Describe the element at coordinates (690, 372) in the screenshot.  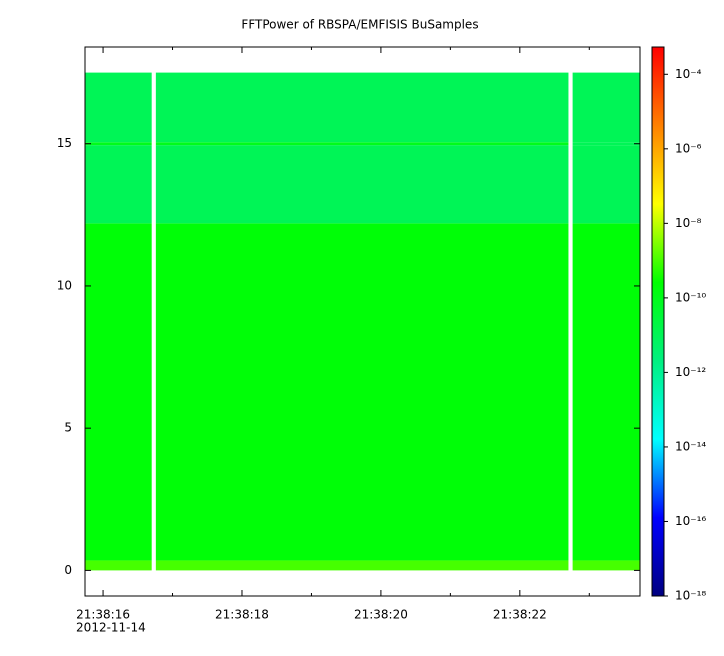
I see `colorbar-tick-label: 10⁻¹²` at that location.